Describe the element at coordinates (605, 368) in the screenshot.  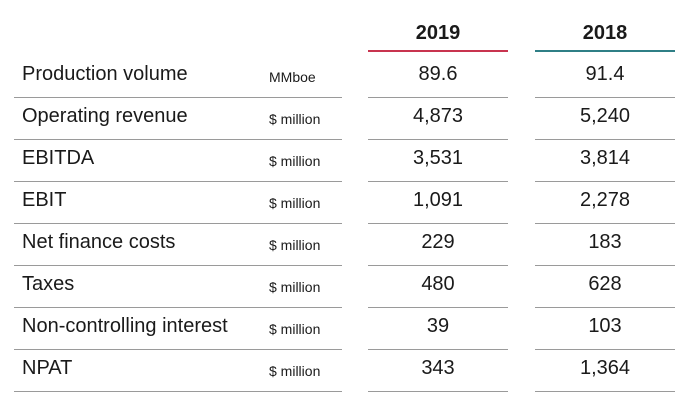
I see `value-2018: 1,364` at that location.